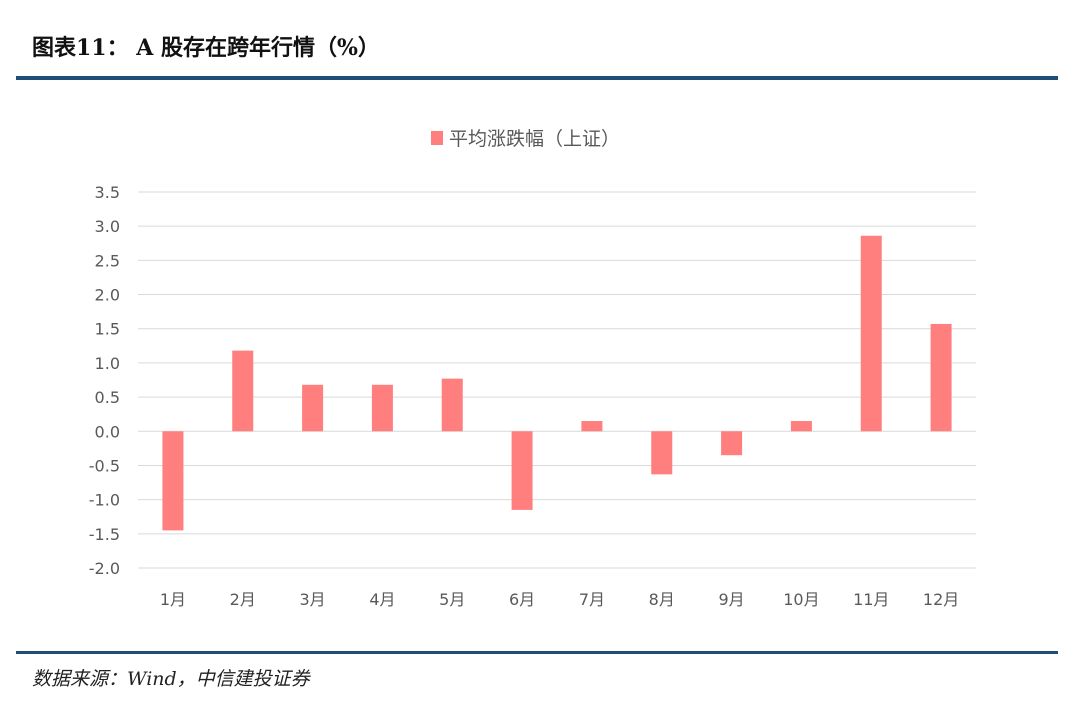 The height and width of the screenshot is (716, 1080). What do you see at coordinates (104, 568) in the screenshot?
I see `y-tick-label: -2.0` at bounding box center [104, 568].